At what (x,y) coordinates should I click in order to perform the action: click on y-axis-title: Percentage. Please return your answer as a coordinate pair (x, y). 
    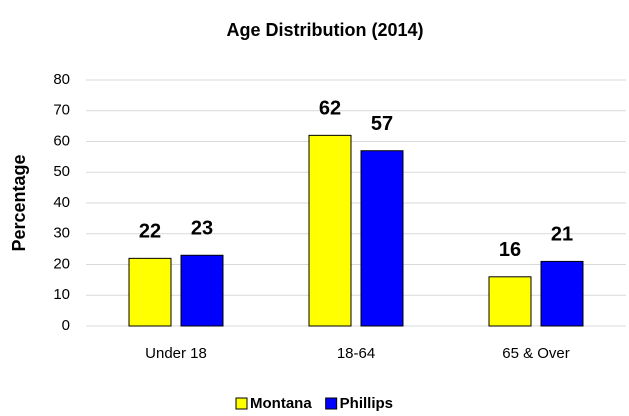
    Looking at the image, I should click on (19, 202).